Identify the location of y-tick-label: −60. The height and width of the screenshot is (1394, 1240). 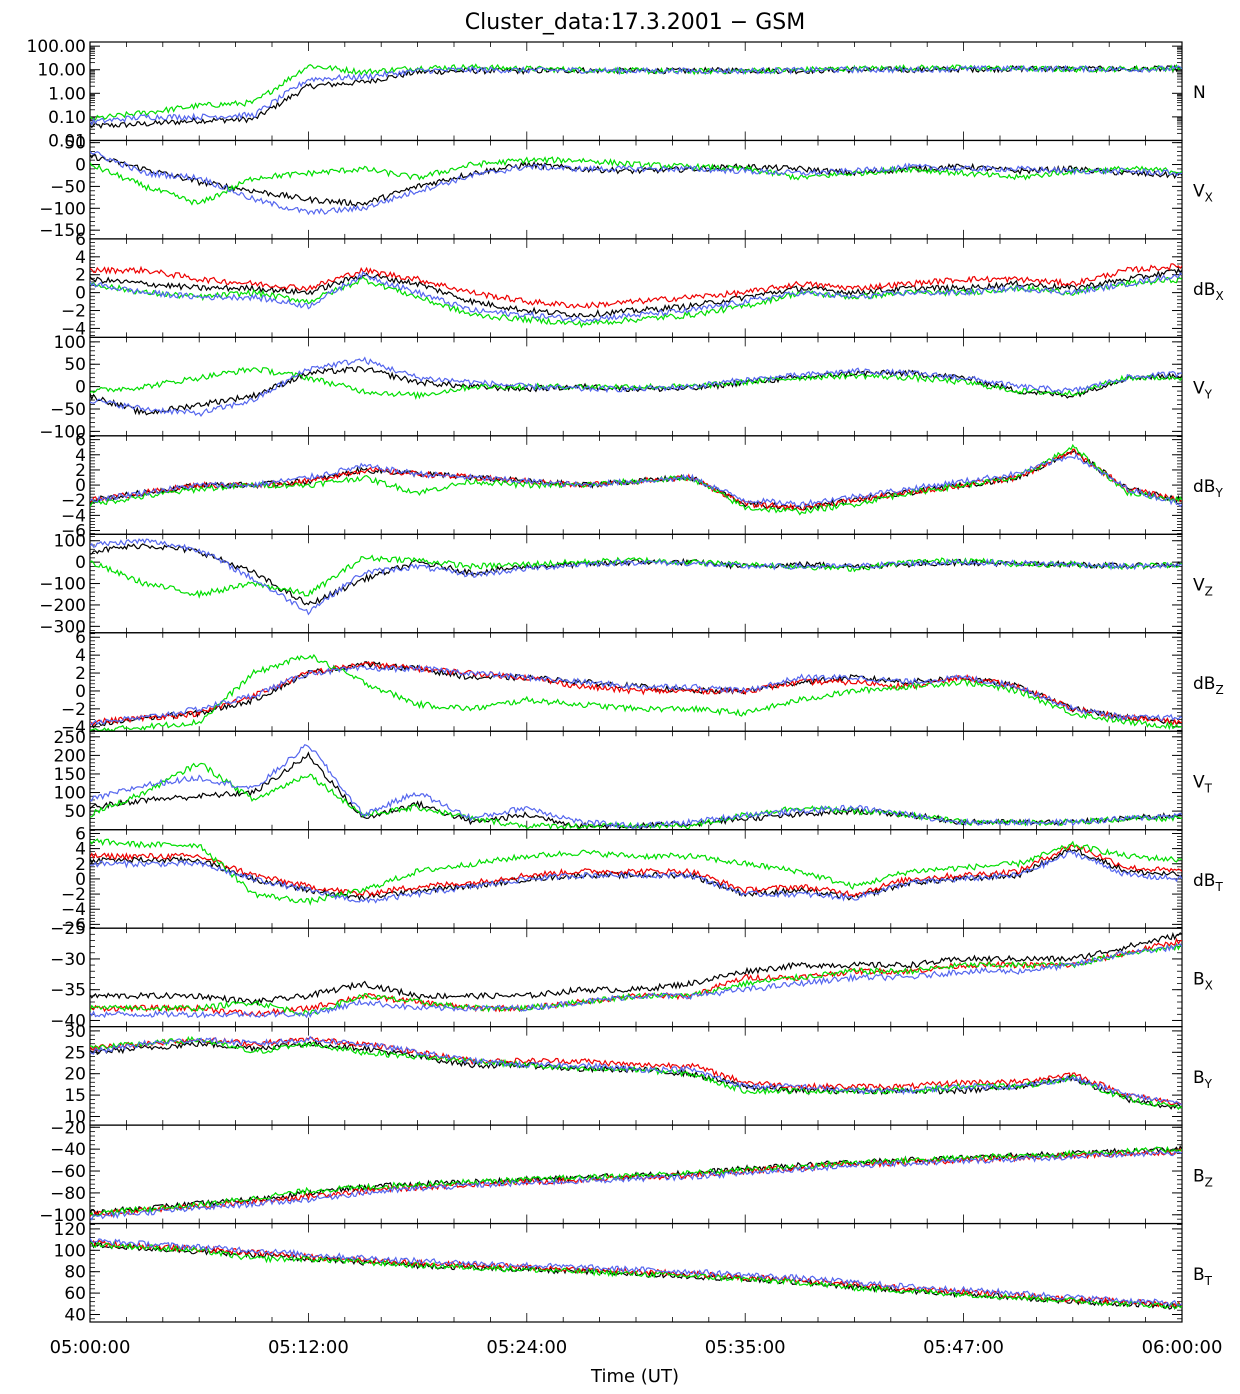
(68, 1172).